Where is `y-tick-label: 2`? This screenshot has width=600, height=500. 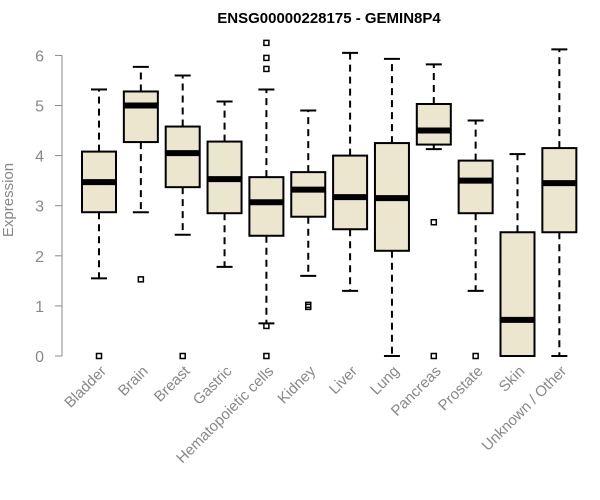
y-tick-label: 2 is located at coordinates (39, 257).